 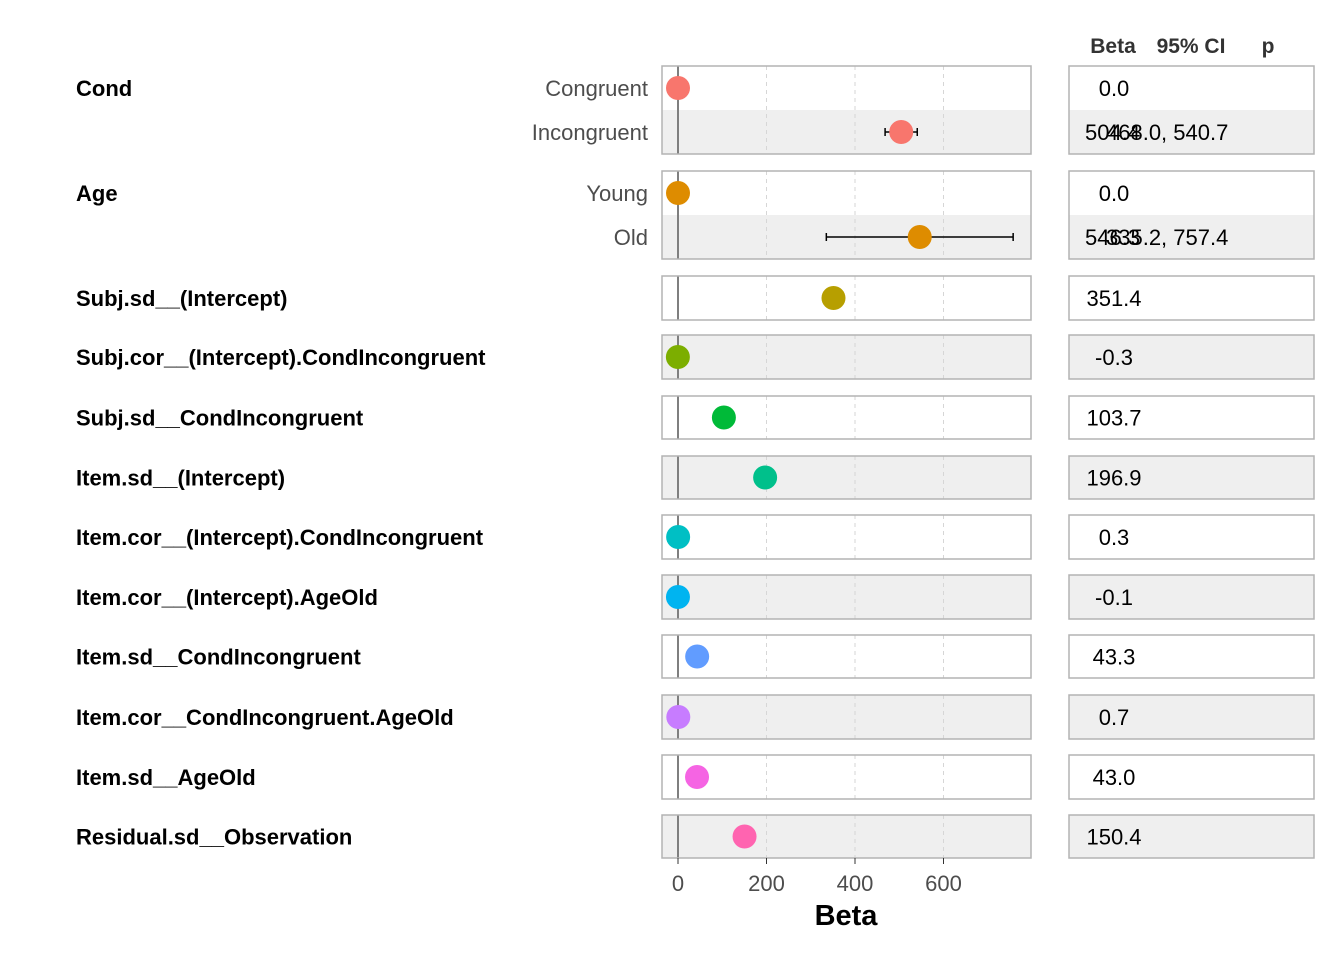 I want to click on x-tick-label: 200, so click(x=766, y=883).